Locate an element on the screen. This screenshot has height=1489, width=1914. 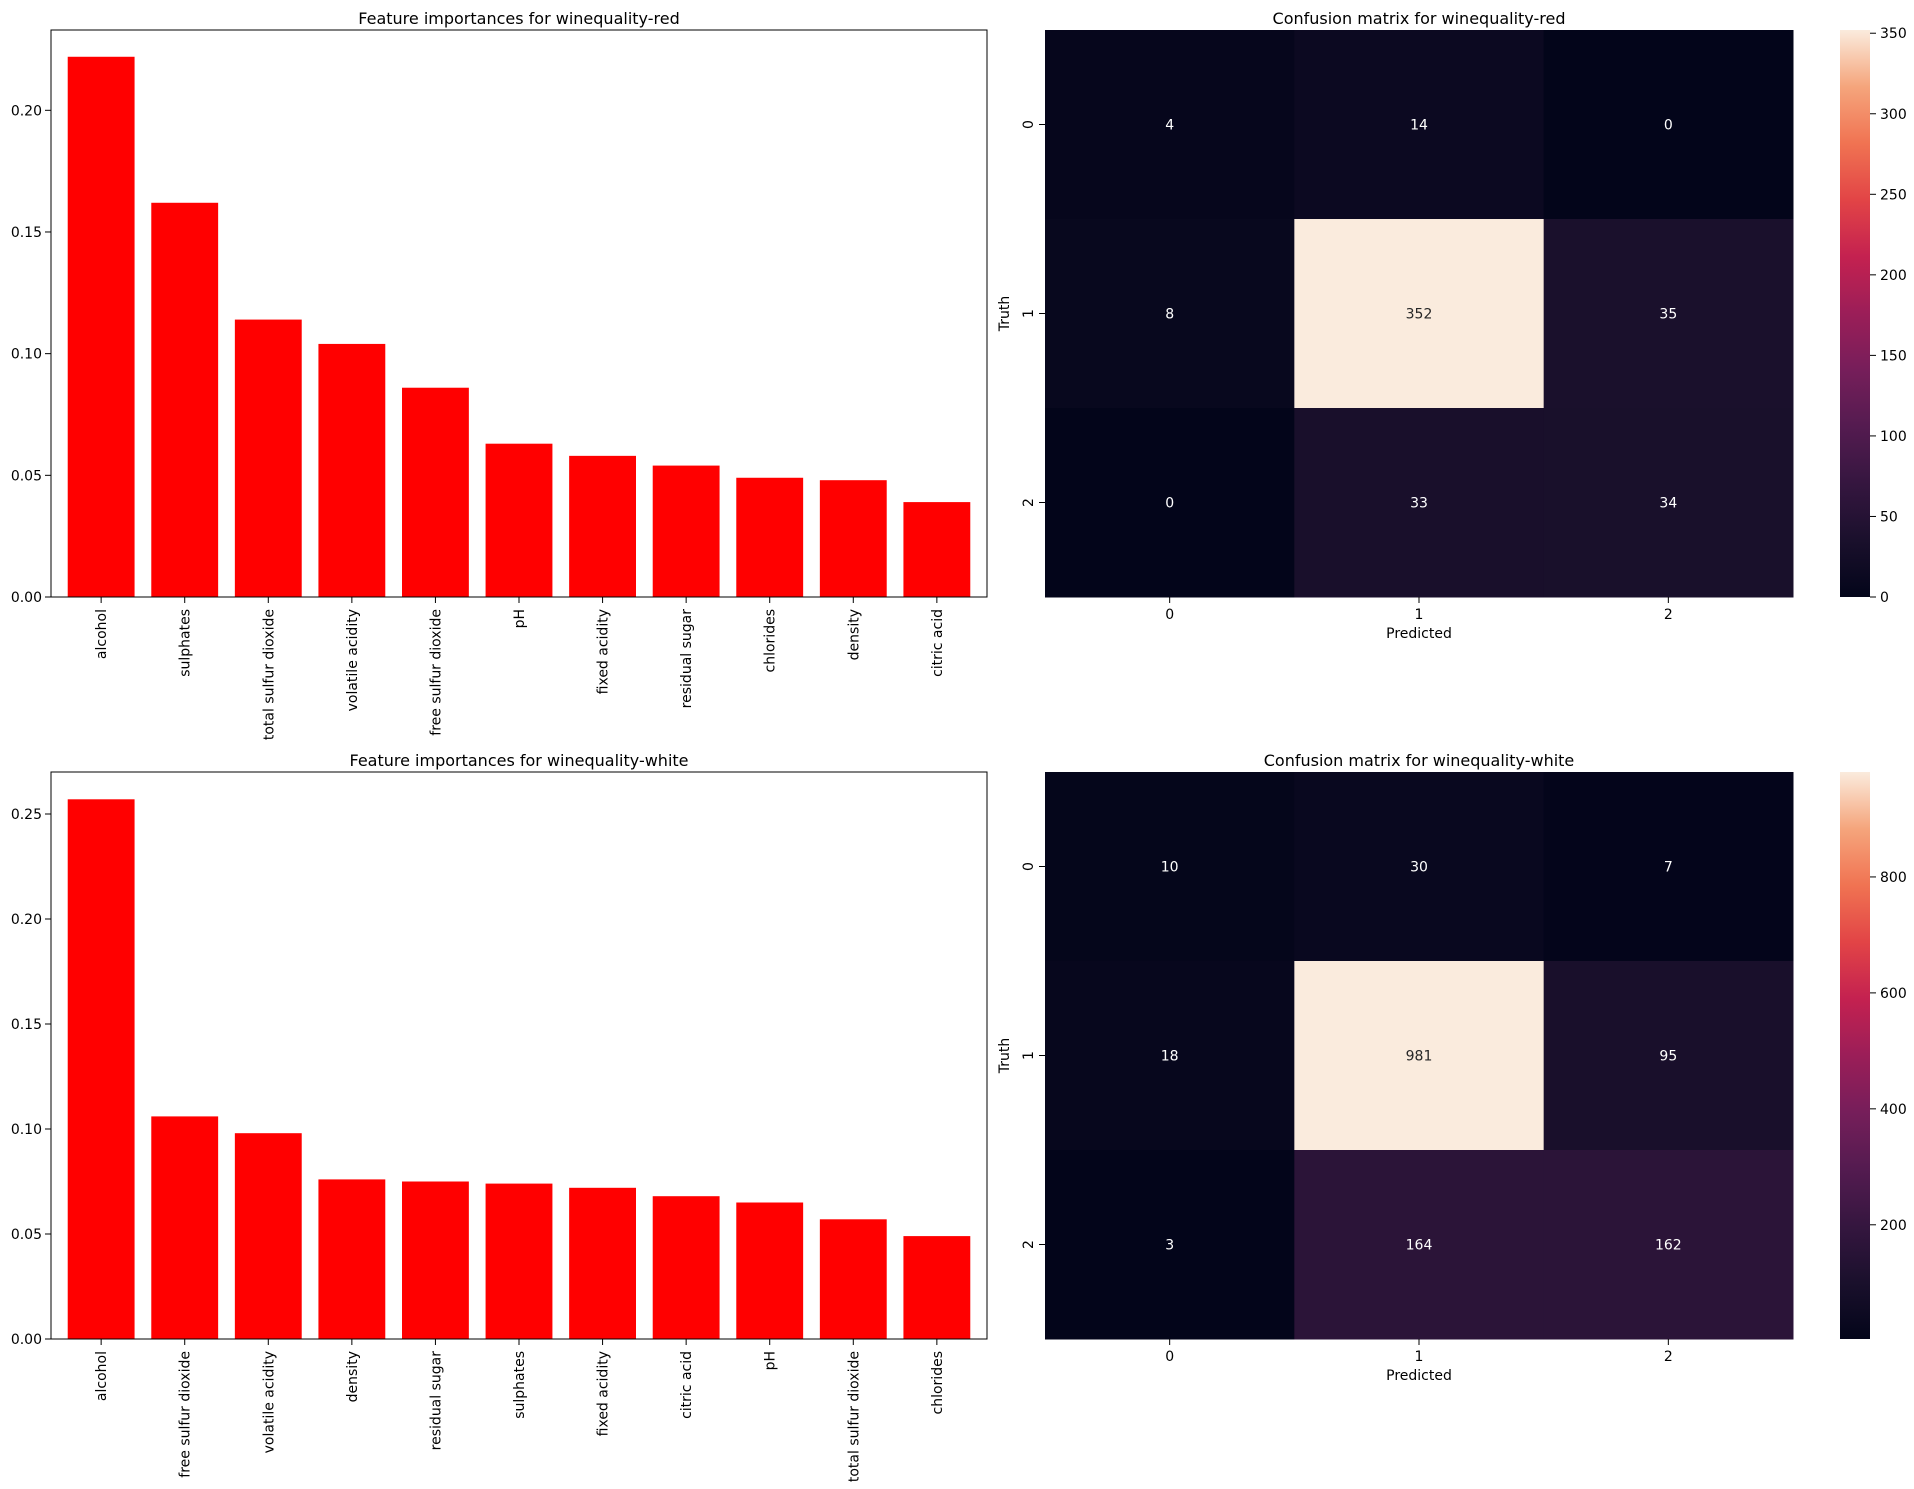
cell-value: 30 is located at coordinates (1419, 868).